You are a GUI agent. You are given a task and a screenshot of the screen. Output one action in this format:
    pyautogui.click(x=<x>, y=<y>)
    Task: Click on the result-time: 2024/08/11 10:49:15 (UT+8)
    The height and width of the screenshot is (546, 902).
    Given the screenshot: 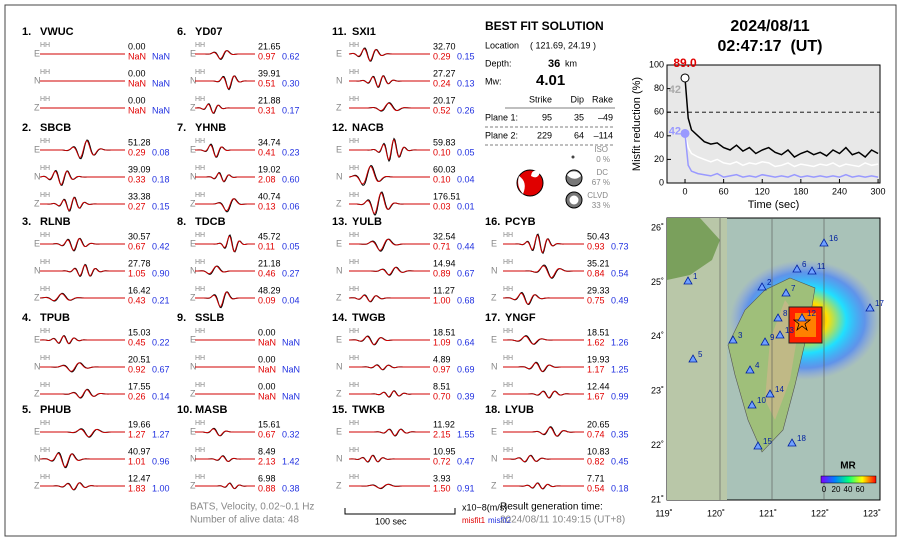 What is the action you would take?
    pyautogui.click(x=562, y=520)
    